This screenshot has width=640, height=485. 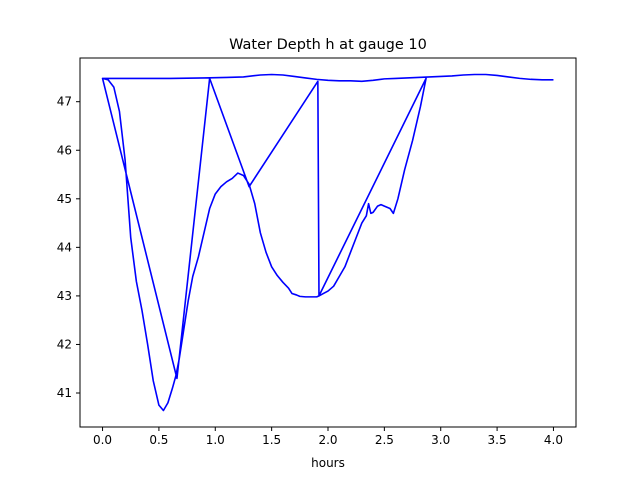 What do you see at coordinates (215, 440) in the screenshot?
I see `x-tick-label: 1.0` at bounding box center [215, 440].